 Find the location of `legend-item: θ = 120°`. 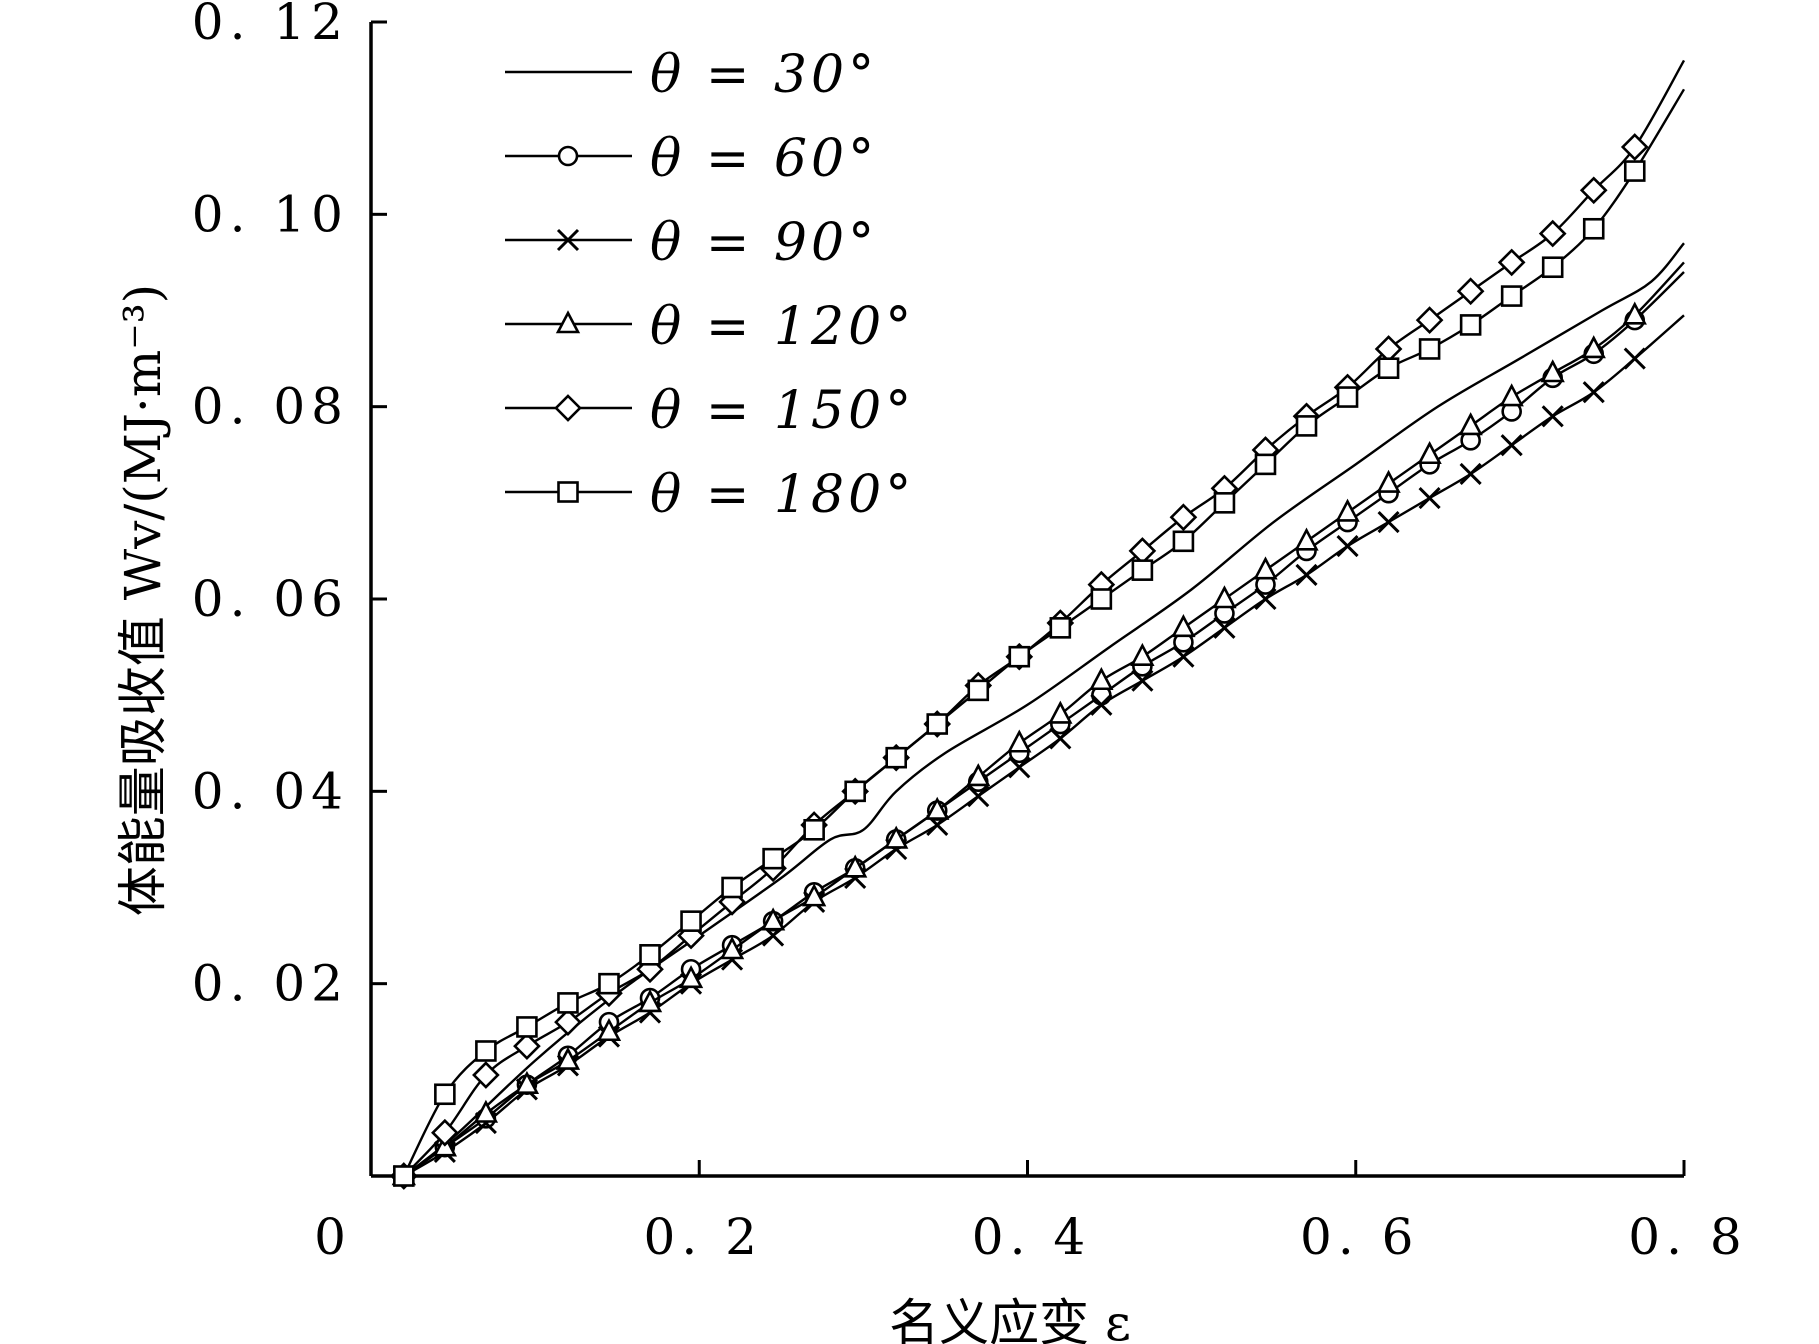

legend-item: θ = 120° is located at coordinates (710, 327).